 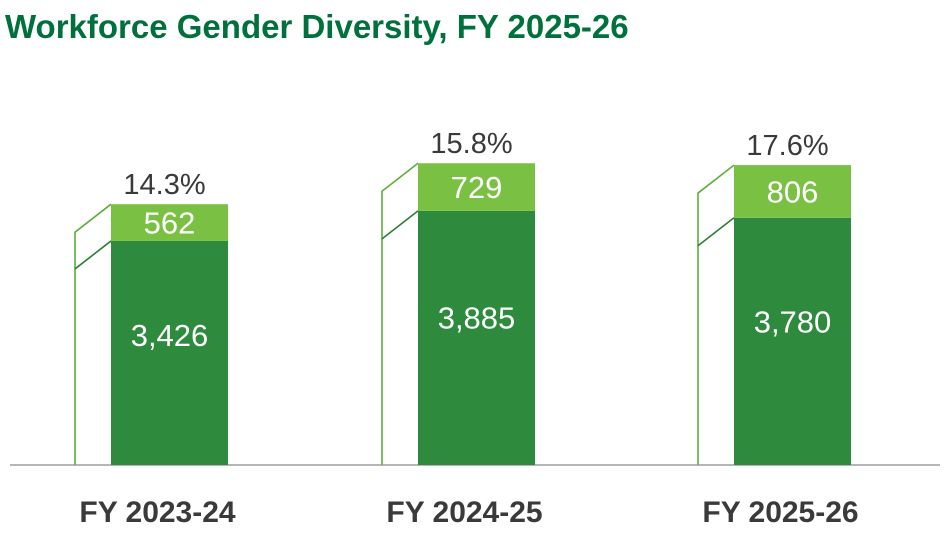 What do you see at coordinates (780, 512) in the screenshot?
I see `category-label: FY 2025-26` at bounding box center [780, 512].